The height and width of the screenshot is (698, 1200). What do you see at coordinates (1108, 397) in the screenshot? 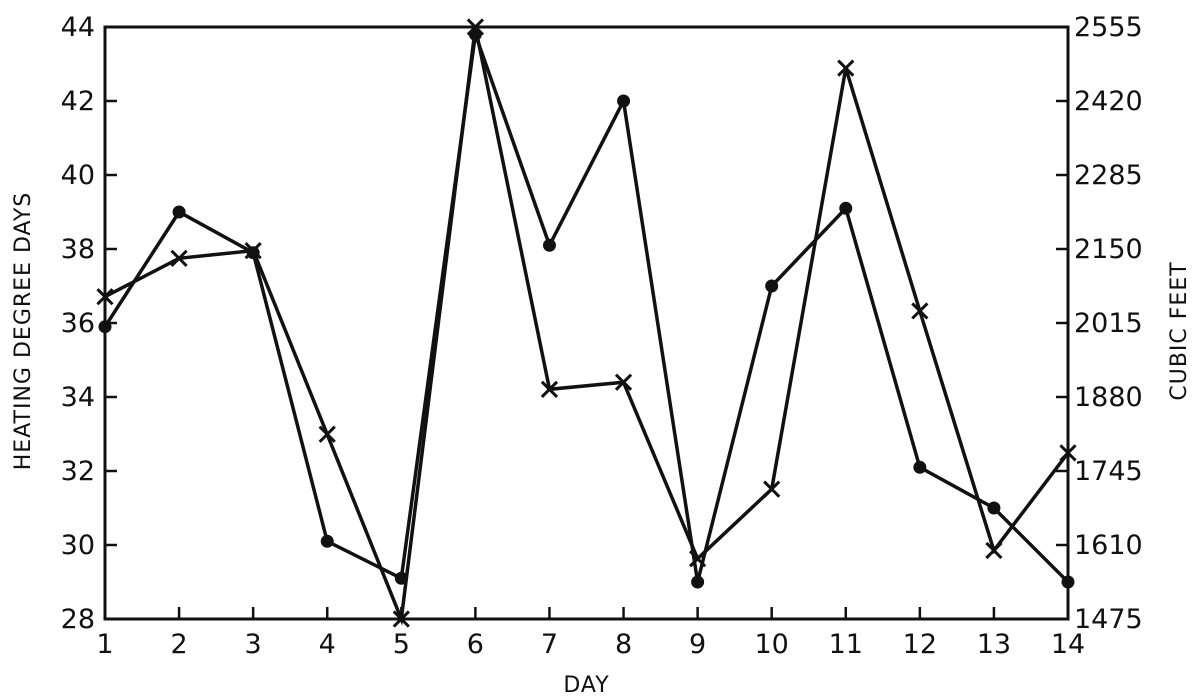
I see `right-tick-label: 1880` at bounding box center [1108, 397].